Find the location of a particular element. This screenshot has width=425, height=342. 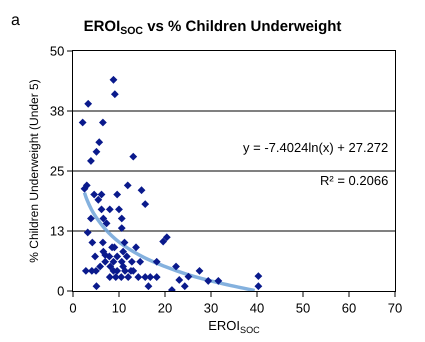

y-tick-label: 0 is located at coordinates (60, 291).